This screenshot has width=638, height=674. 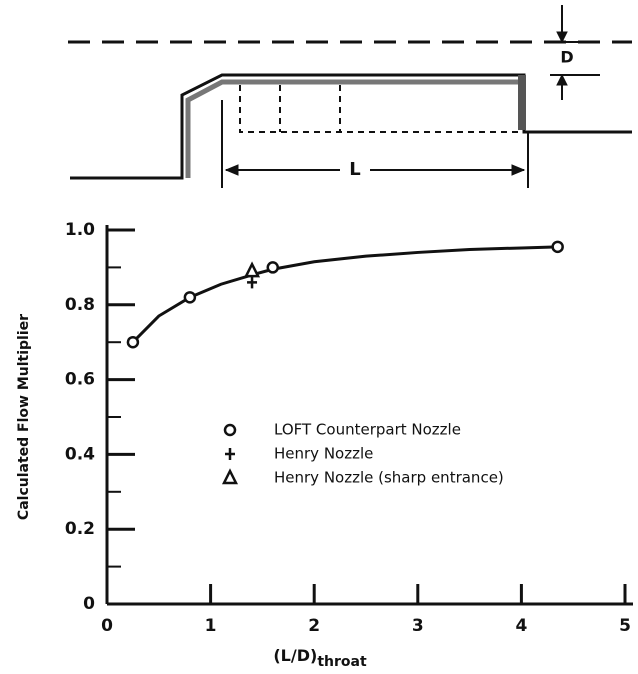 What do you see at coordinates (378, 109) in the screenshot?
I see `inner-dashes` at bounding box center [378, 109].